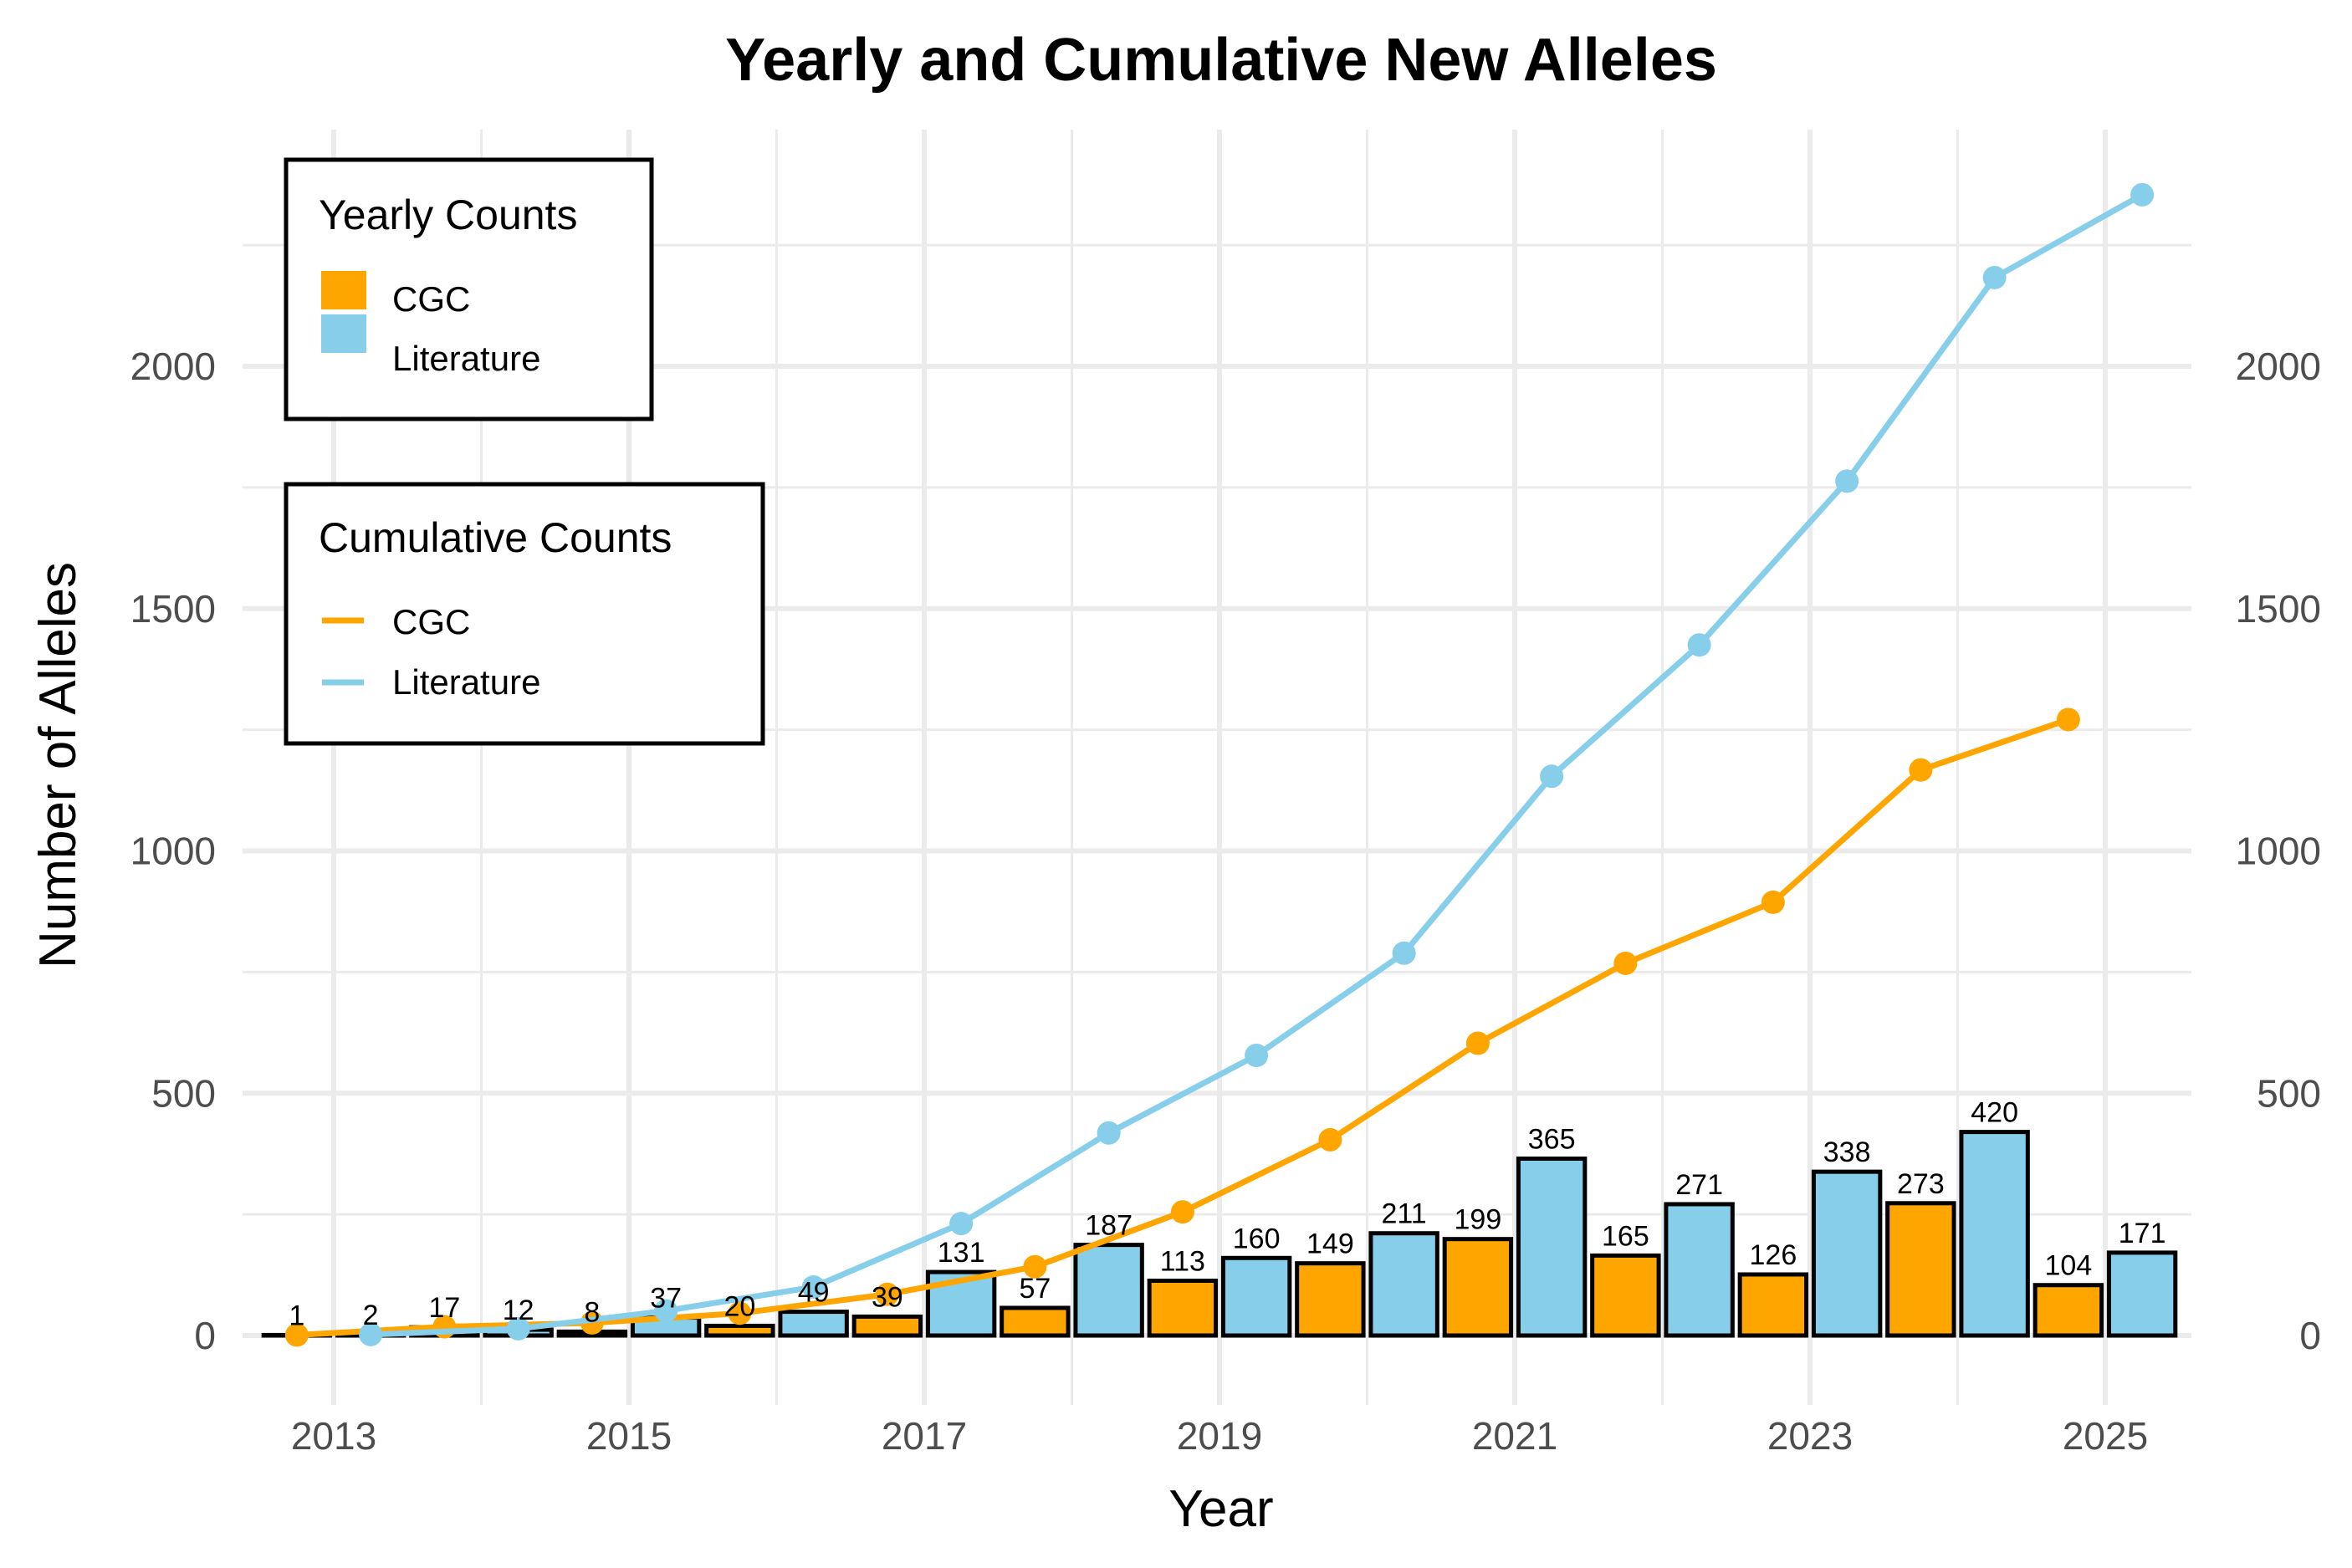 The image size is (2352, 1568). What do you see at coordinates (1847, 1253) in the screenshot?
I see `bar-literature-2023` at bounding box center [1847, 1253].